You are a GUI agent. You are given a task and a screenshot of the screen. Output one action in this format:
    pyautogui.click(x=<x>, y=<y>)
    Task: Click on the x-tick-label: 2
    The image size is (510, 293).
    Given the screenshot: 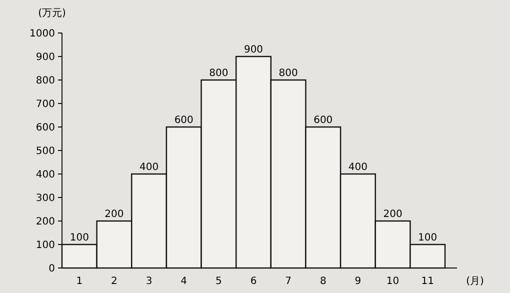 What is the action you would take?
    pyautogui.click(x=114, y=281)
    